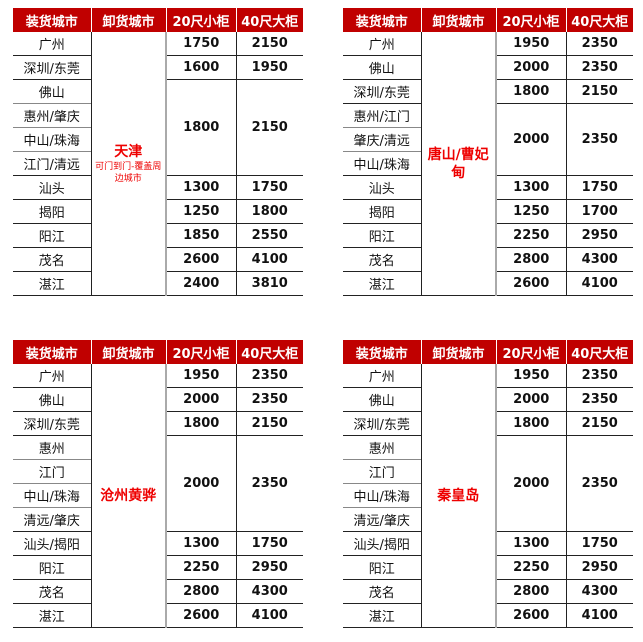  What do you see at coordinates (458, 164) in the screenshot?
I see `unload-city: 唐山/曹妃甸` at bounding box center [458, 164].